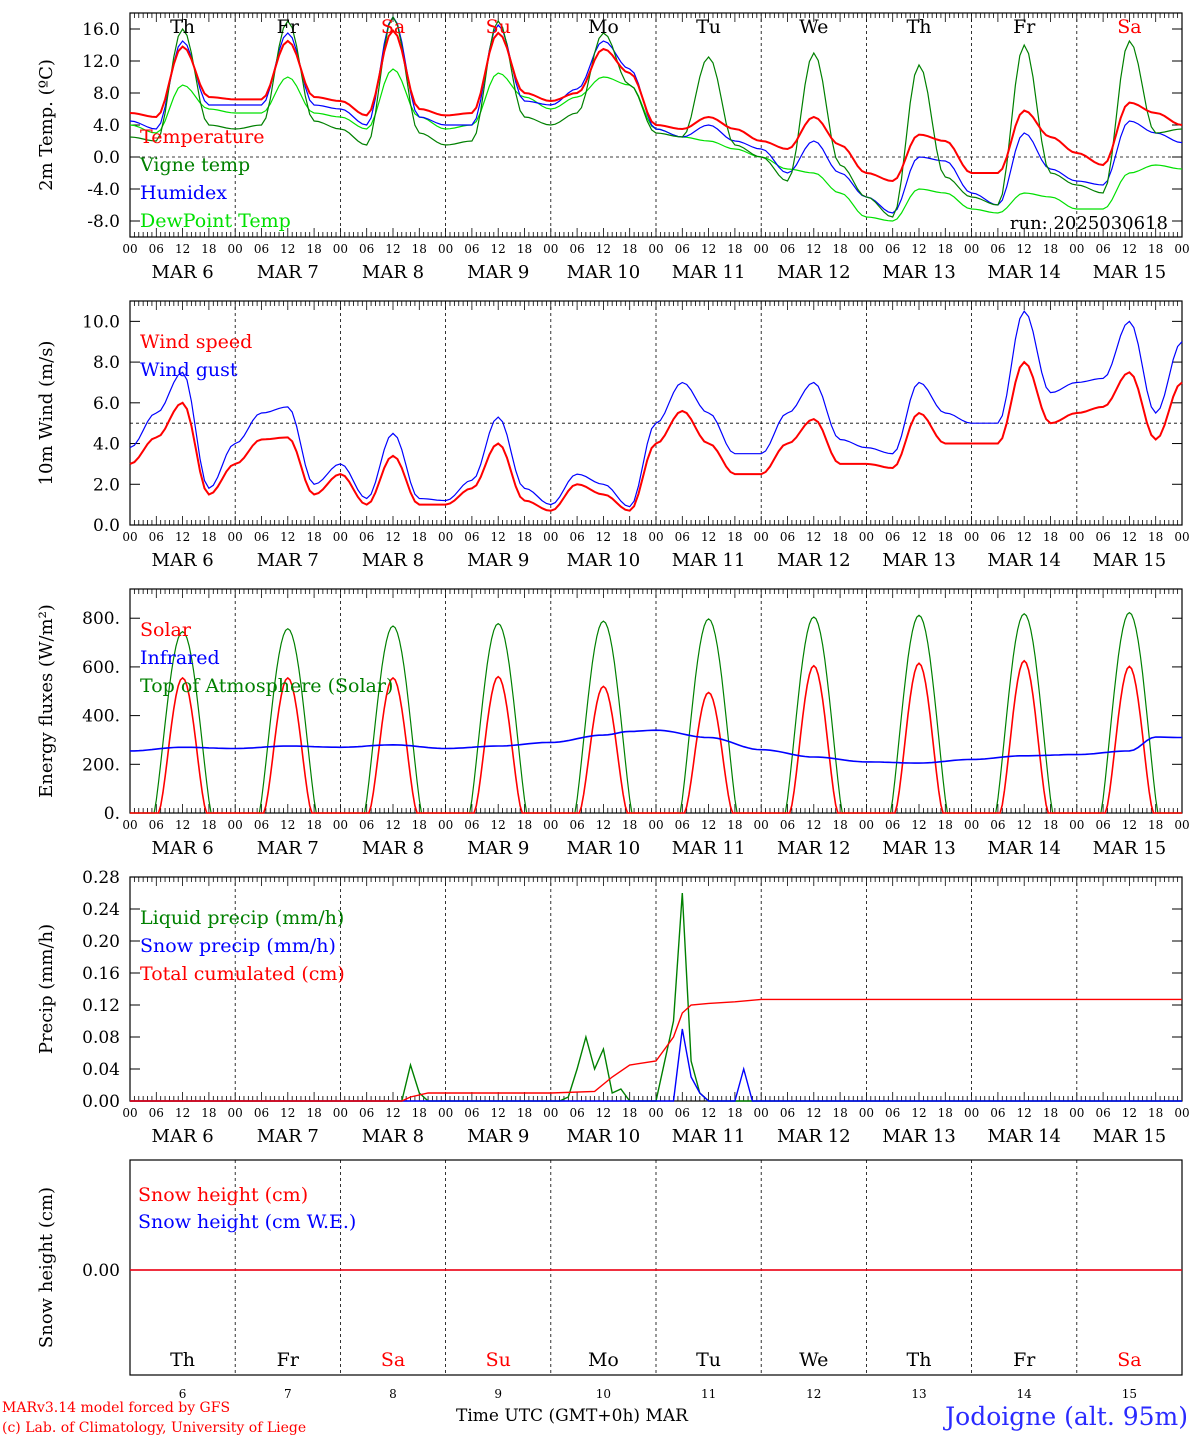 This screenshot has width=1194, height=1440. What do you see at coordinates (101, 910) in the screenshot?
I see `y-tick-label: 0.24` at bounding box center [101, 910].